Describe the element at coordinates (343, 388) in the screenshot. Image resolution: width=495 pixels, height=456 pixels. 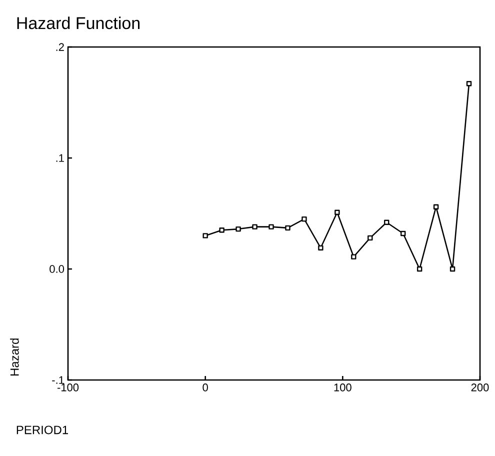
I see `x-tick-label: 100` at that location.